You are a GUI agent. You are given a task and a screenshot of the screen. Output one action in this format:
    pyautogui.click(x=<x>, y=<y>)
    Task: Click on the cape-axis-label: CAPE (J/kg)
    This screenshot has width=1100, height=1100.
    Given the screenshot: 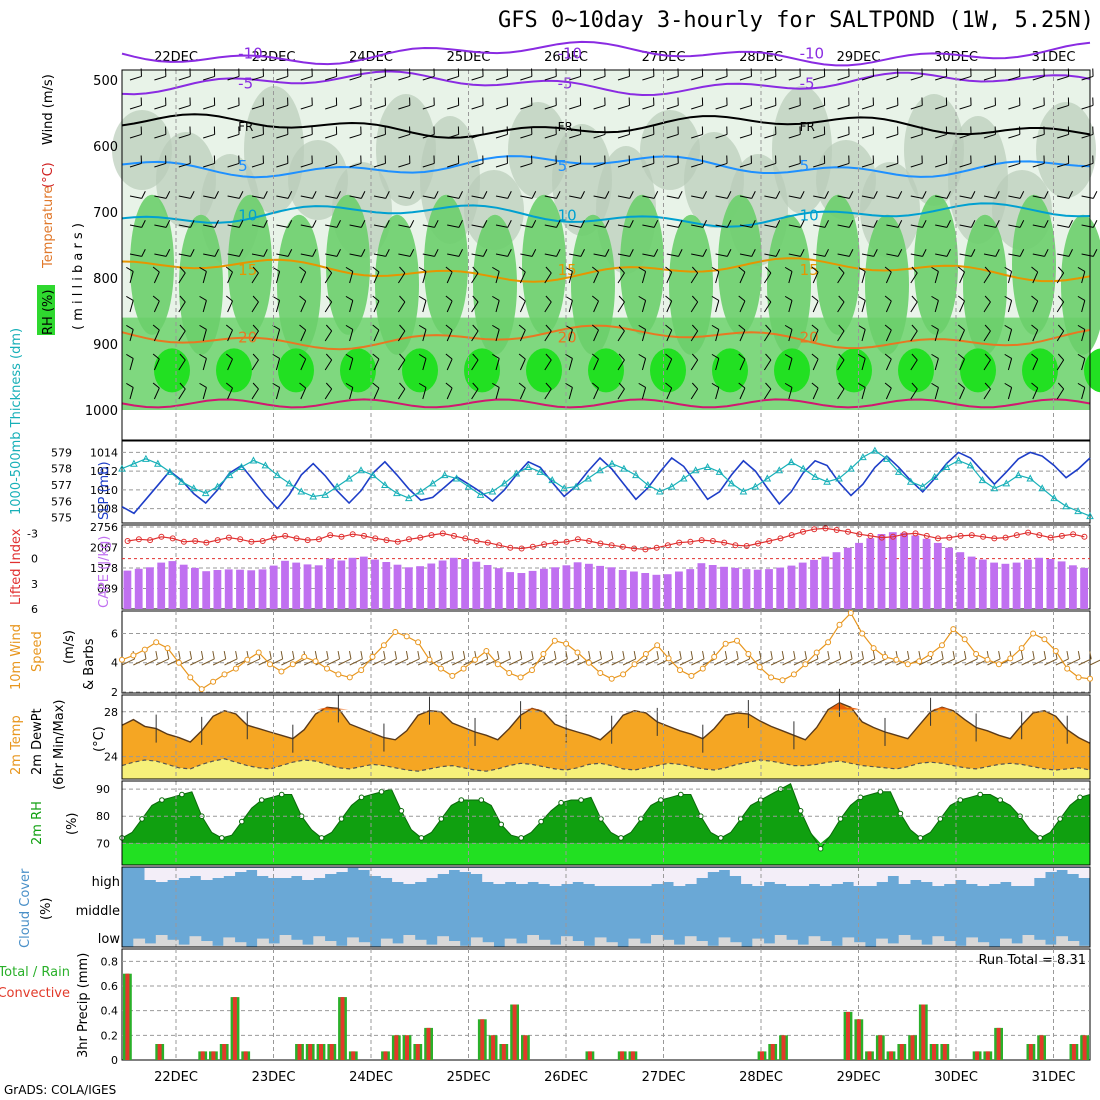 What is the action you would take?
    pyautogui.click(x=104, y=572)
    